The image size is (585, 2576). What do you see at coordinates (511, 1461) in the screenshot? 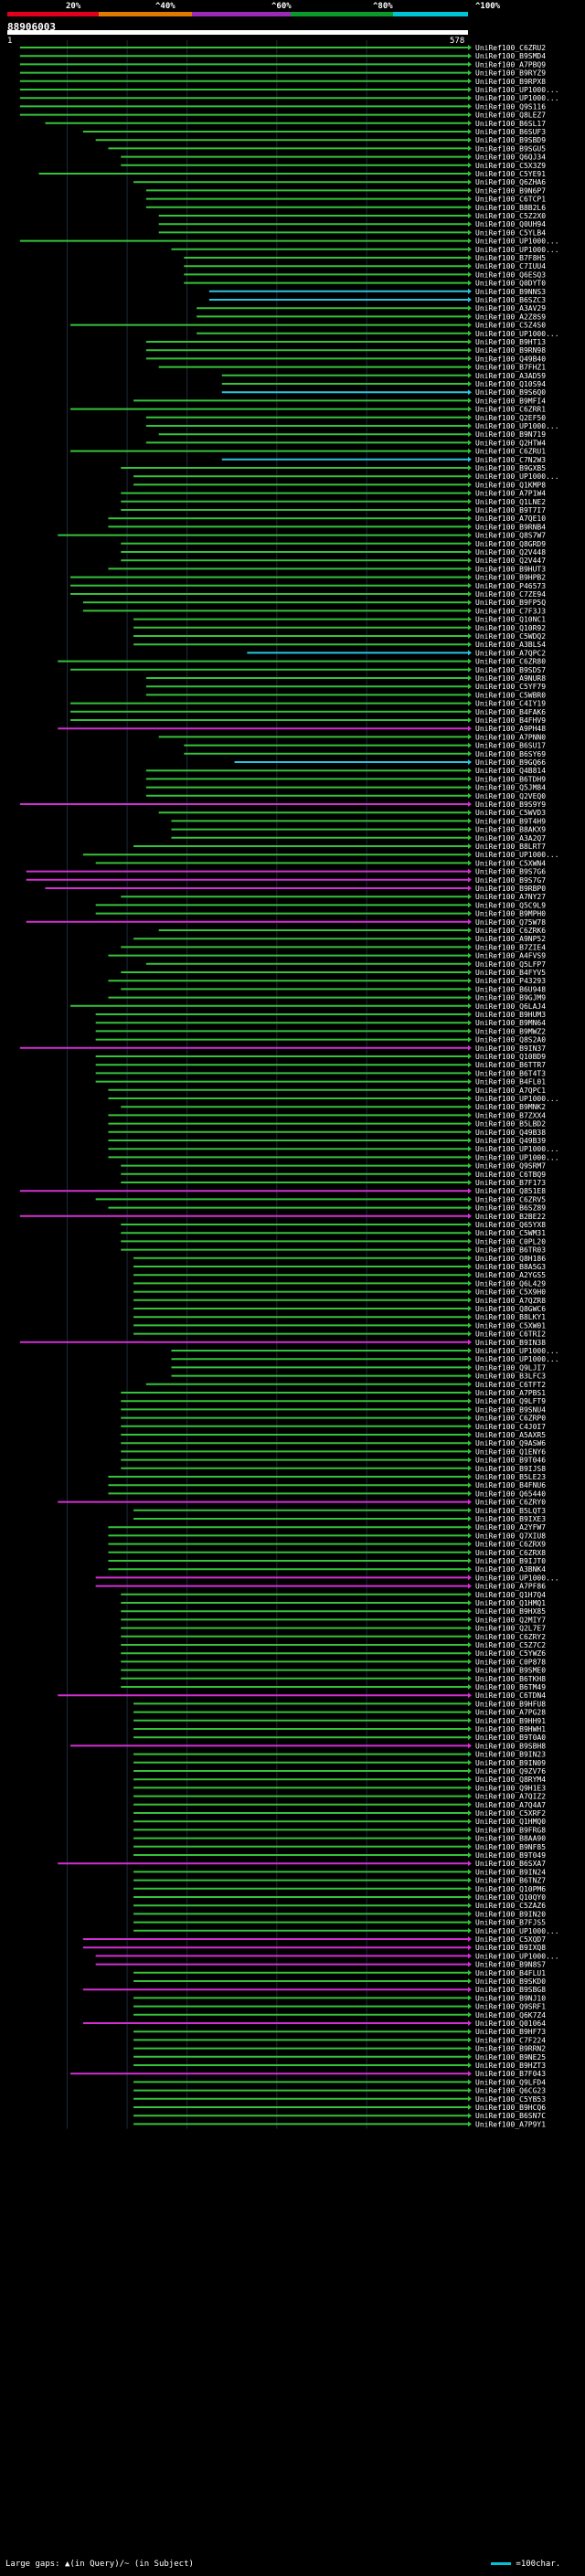
I see `hit-label: UniRef100_B9T046` at bounding box center [511, 1461].